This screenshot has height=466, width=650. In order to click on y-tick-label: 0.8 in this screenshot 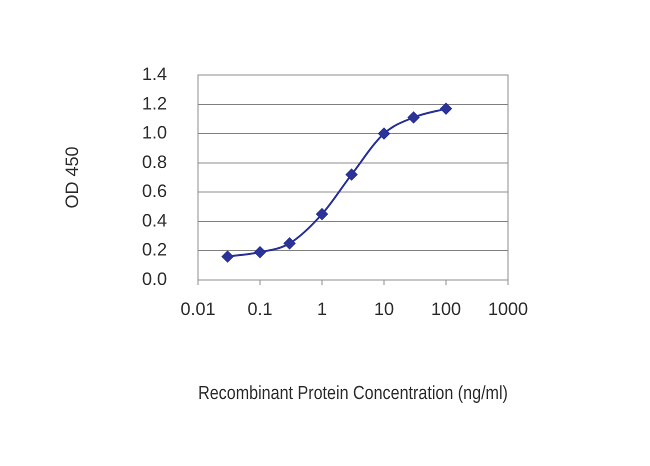, I will do `click(154, 162)`.